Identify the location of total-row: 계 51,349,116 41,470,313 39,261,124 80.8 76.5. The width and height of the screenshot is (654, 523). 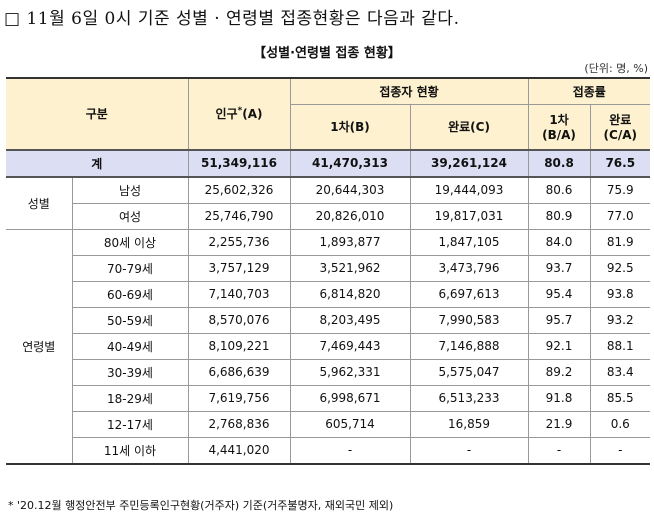
(328, 163).